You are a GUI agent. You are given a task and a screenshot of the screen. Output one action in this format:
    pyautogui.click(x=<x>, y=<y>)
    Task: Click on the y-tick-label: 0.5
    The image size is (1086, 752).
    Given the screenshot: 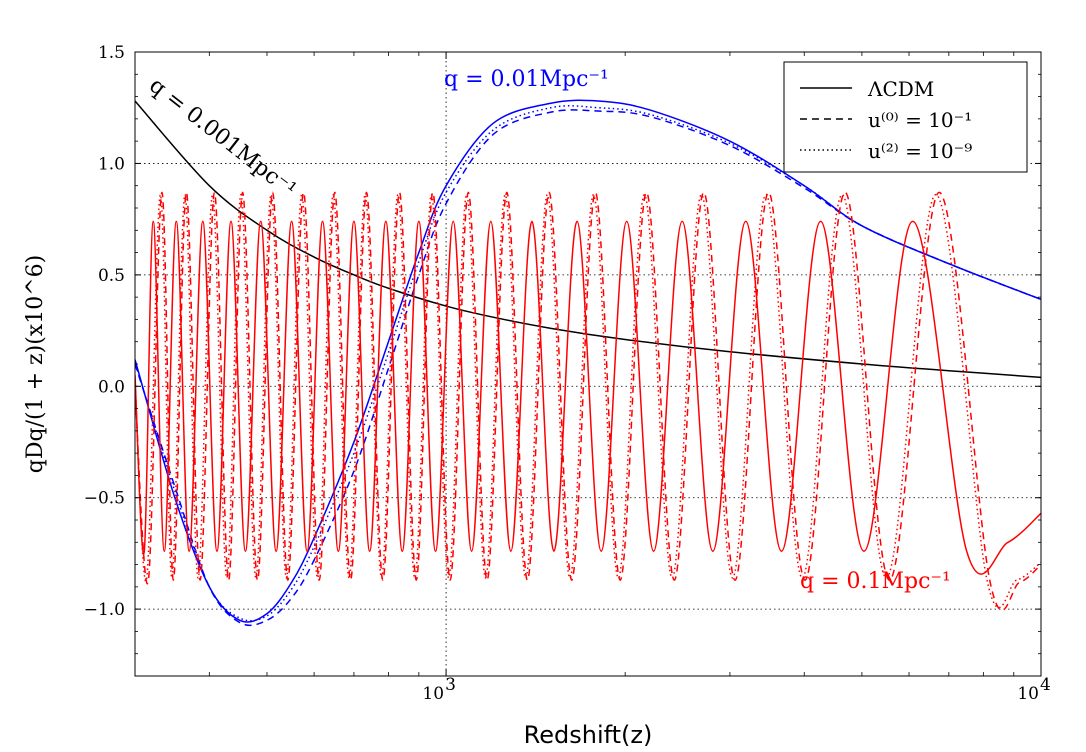 What is the action you would take?
    pyautogui.click(x=111, y=276)
    